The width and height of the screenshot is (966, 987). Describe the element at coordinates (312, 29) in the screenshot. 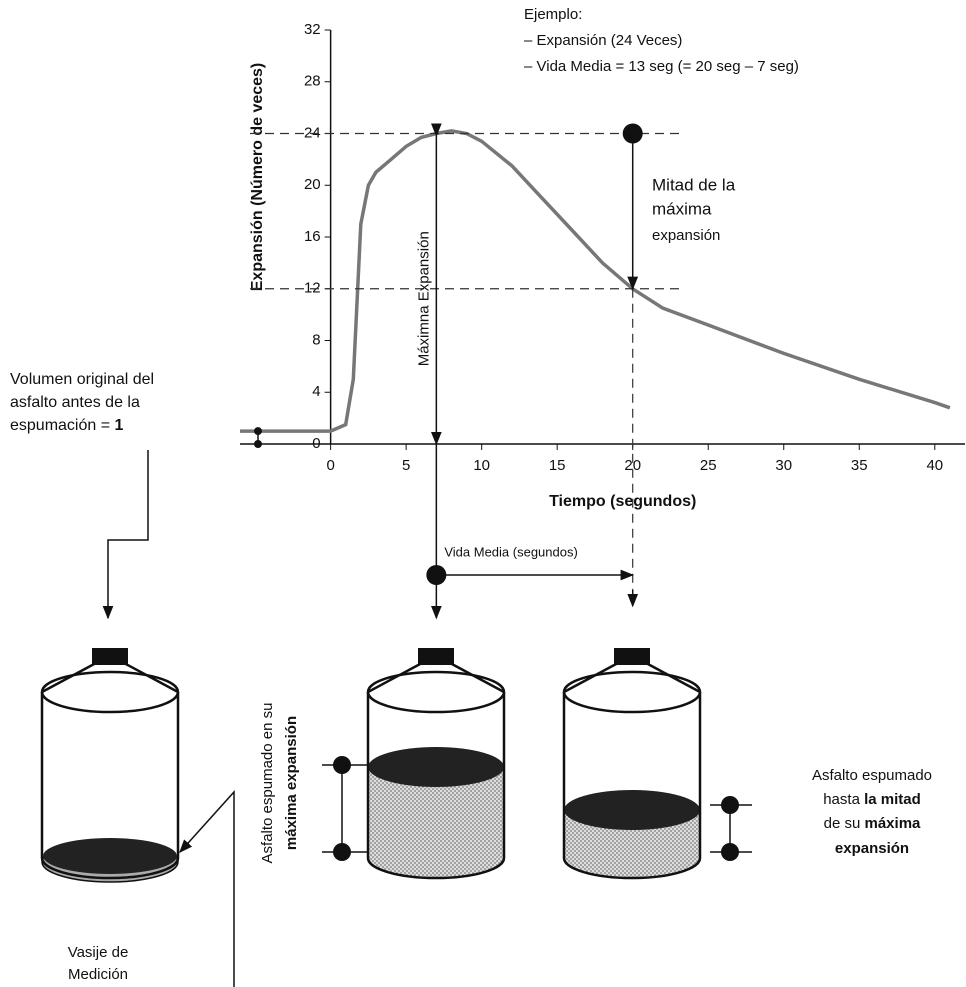

I see `y-tick-label: 32` at that location.